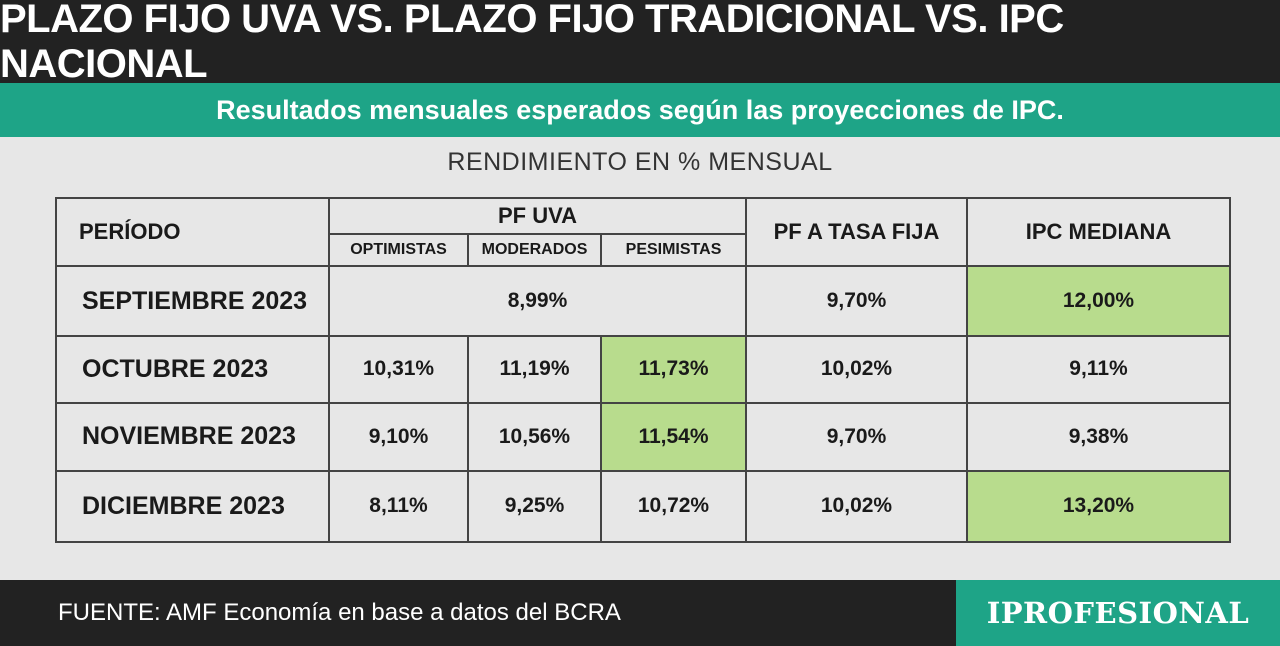  What do you see at coordinates (1098, 232) in the screenshot?
I see `header-ipc-mediana: IPC MEDIANA` at bounding box center [1098, 232].